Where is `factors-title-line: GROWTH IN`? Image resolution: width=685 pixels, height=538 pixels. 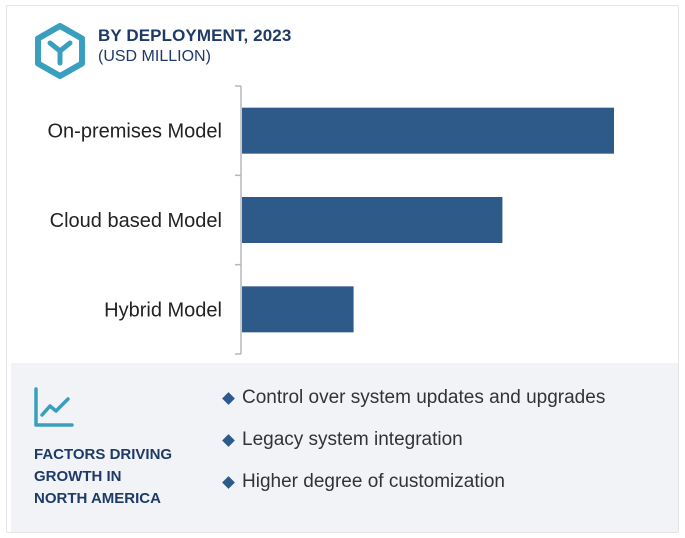
factors-title-line: GROWTH IN is located at coordinates (78, 476).